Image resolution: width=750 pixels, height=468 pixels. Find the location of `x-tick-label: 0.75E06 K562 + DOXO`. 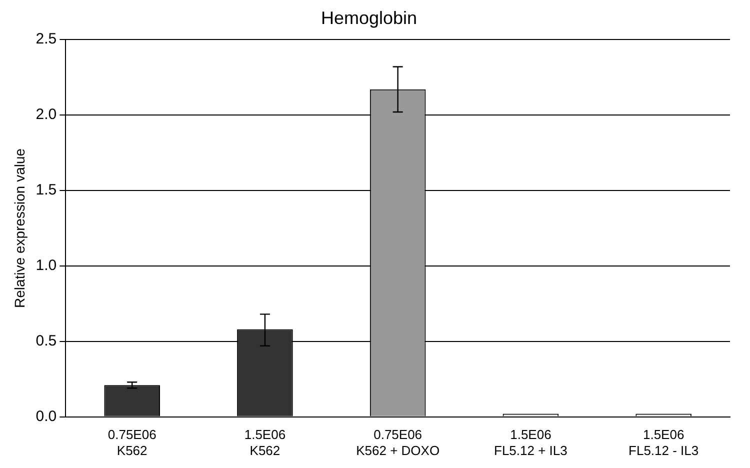

x-tick-label: 0.75E06 K562 + DOXO is located at coordinates (398, 442).